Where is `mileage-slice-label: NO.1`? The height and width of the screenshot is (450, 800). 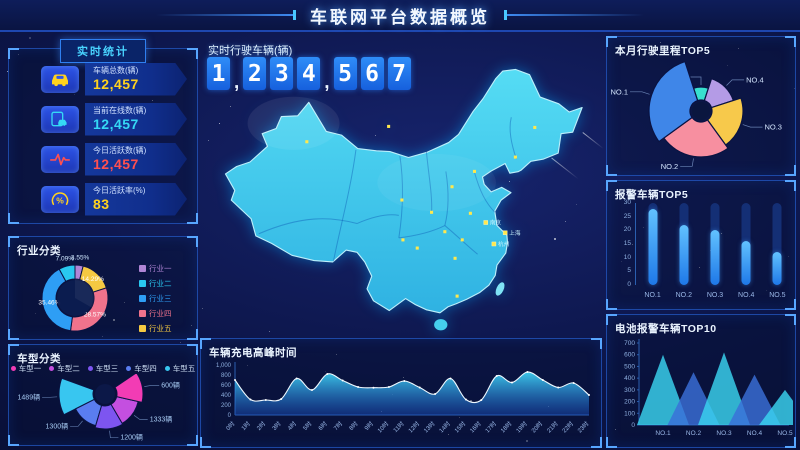
mileage-slice-label: NO.1 is located at coordinates (620, 91).